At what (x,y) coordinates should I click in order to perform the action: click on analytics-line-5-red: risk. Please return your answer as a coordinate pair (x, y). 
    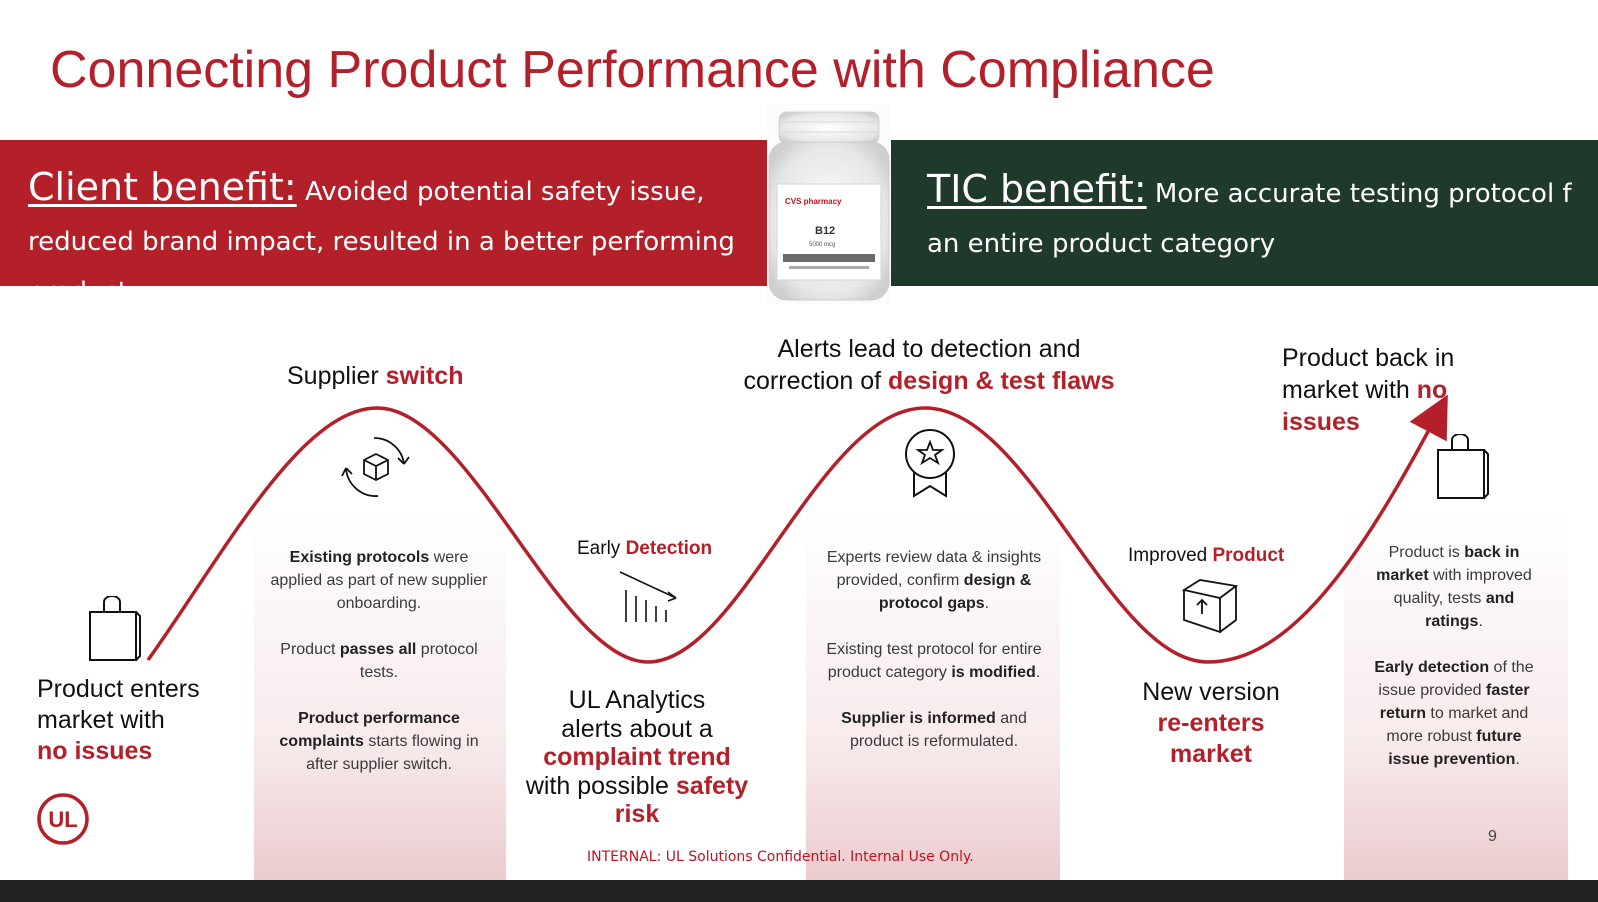
    Looking at the image, I should click on (637, 814).